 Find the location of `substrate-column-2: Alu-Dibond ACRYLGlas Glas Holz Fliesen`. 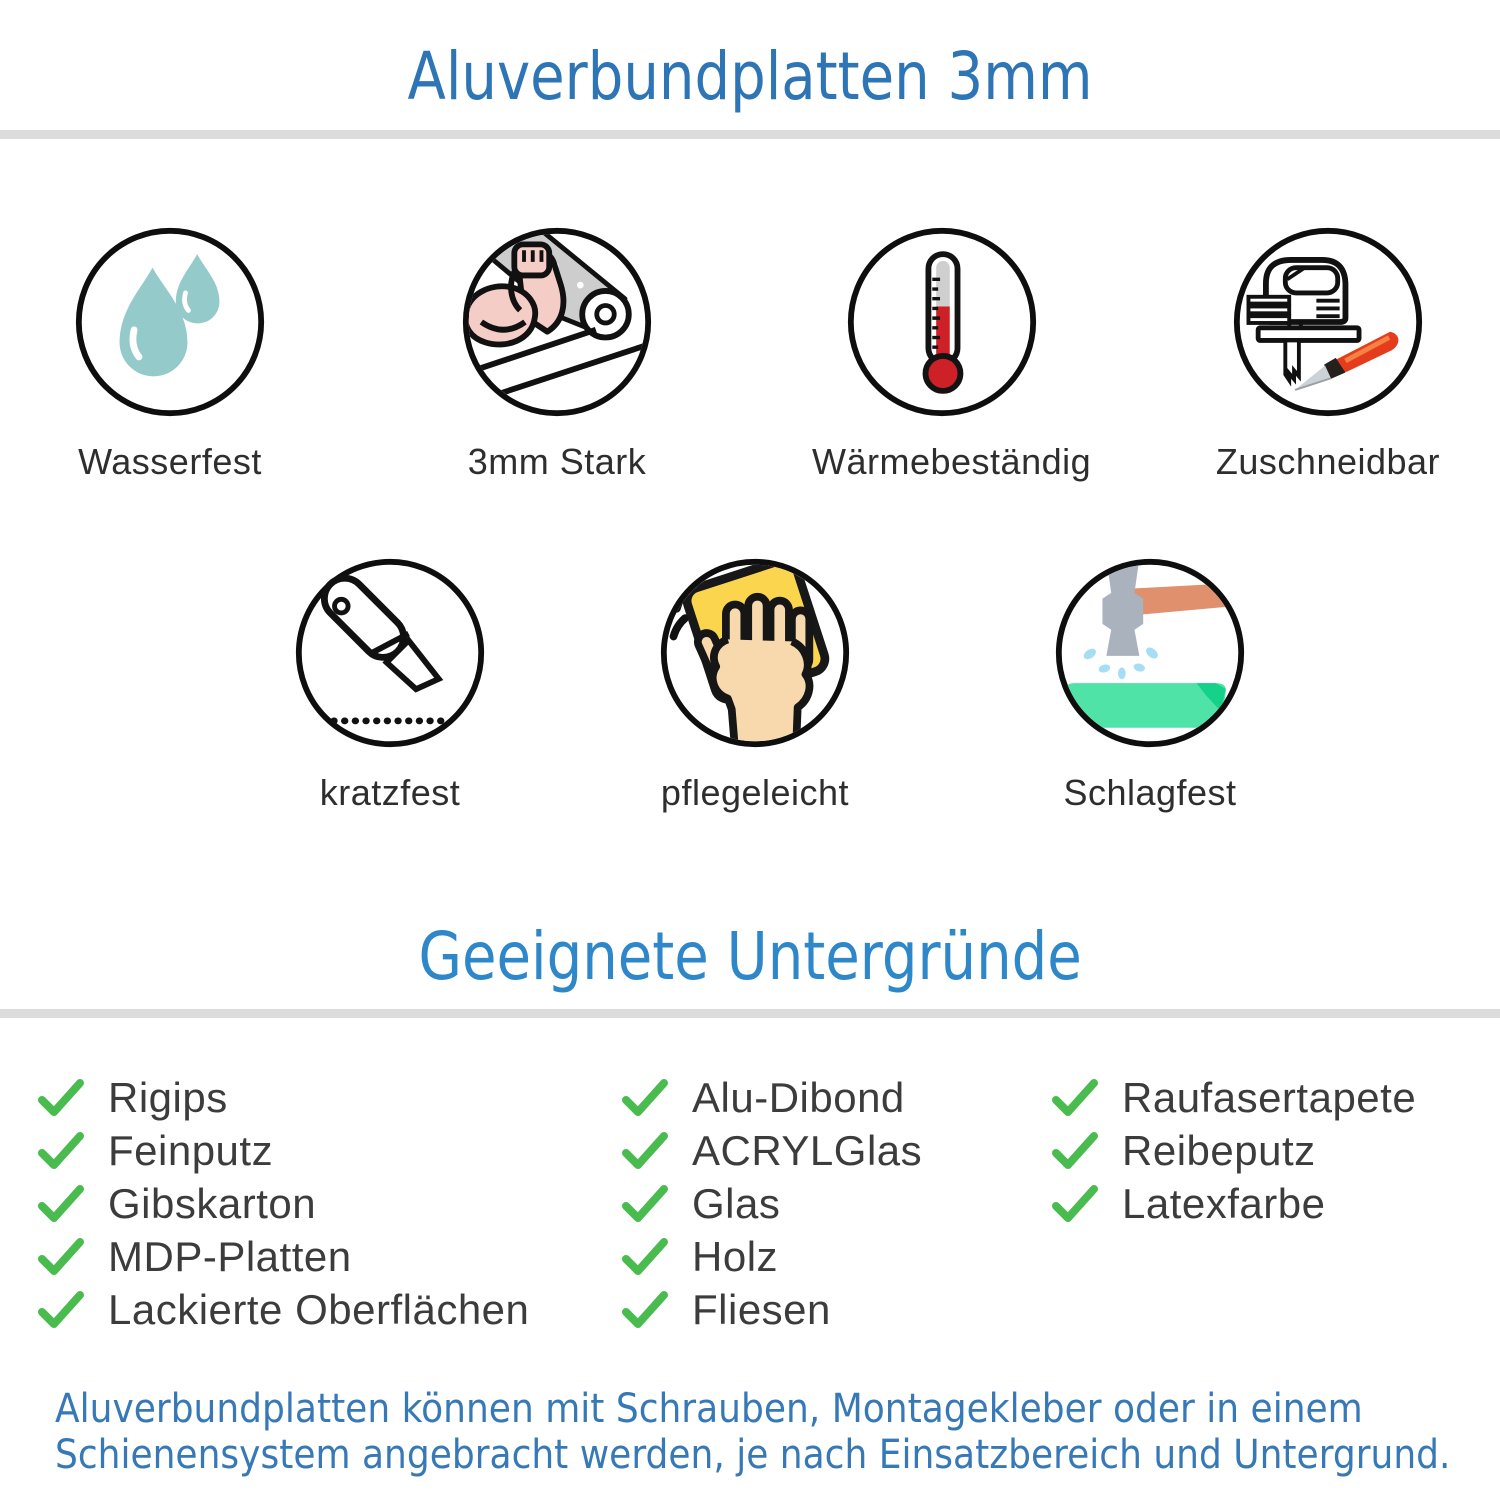

substrate-column-2: Alu-Dibond ACRYLGlas Glas Holz Fliesen is located at coordinates (772, 1203).